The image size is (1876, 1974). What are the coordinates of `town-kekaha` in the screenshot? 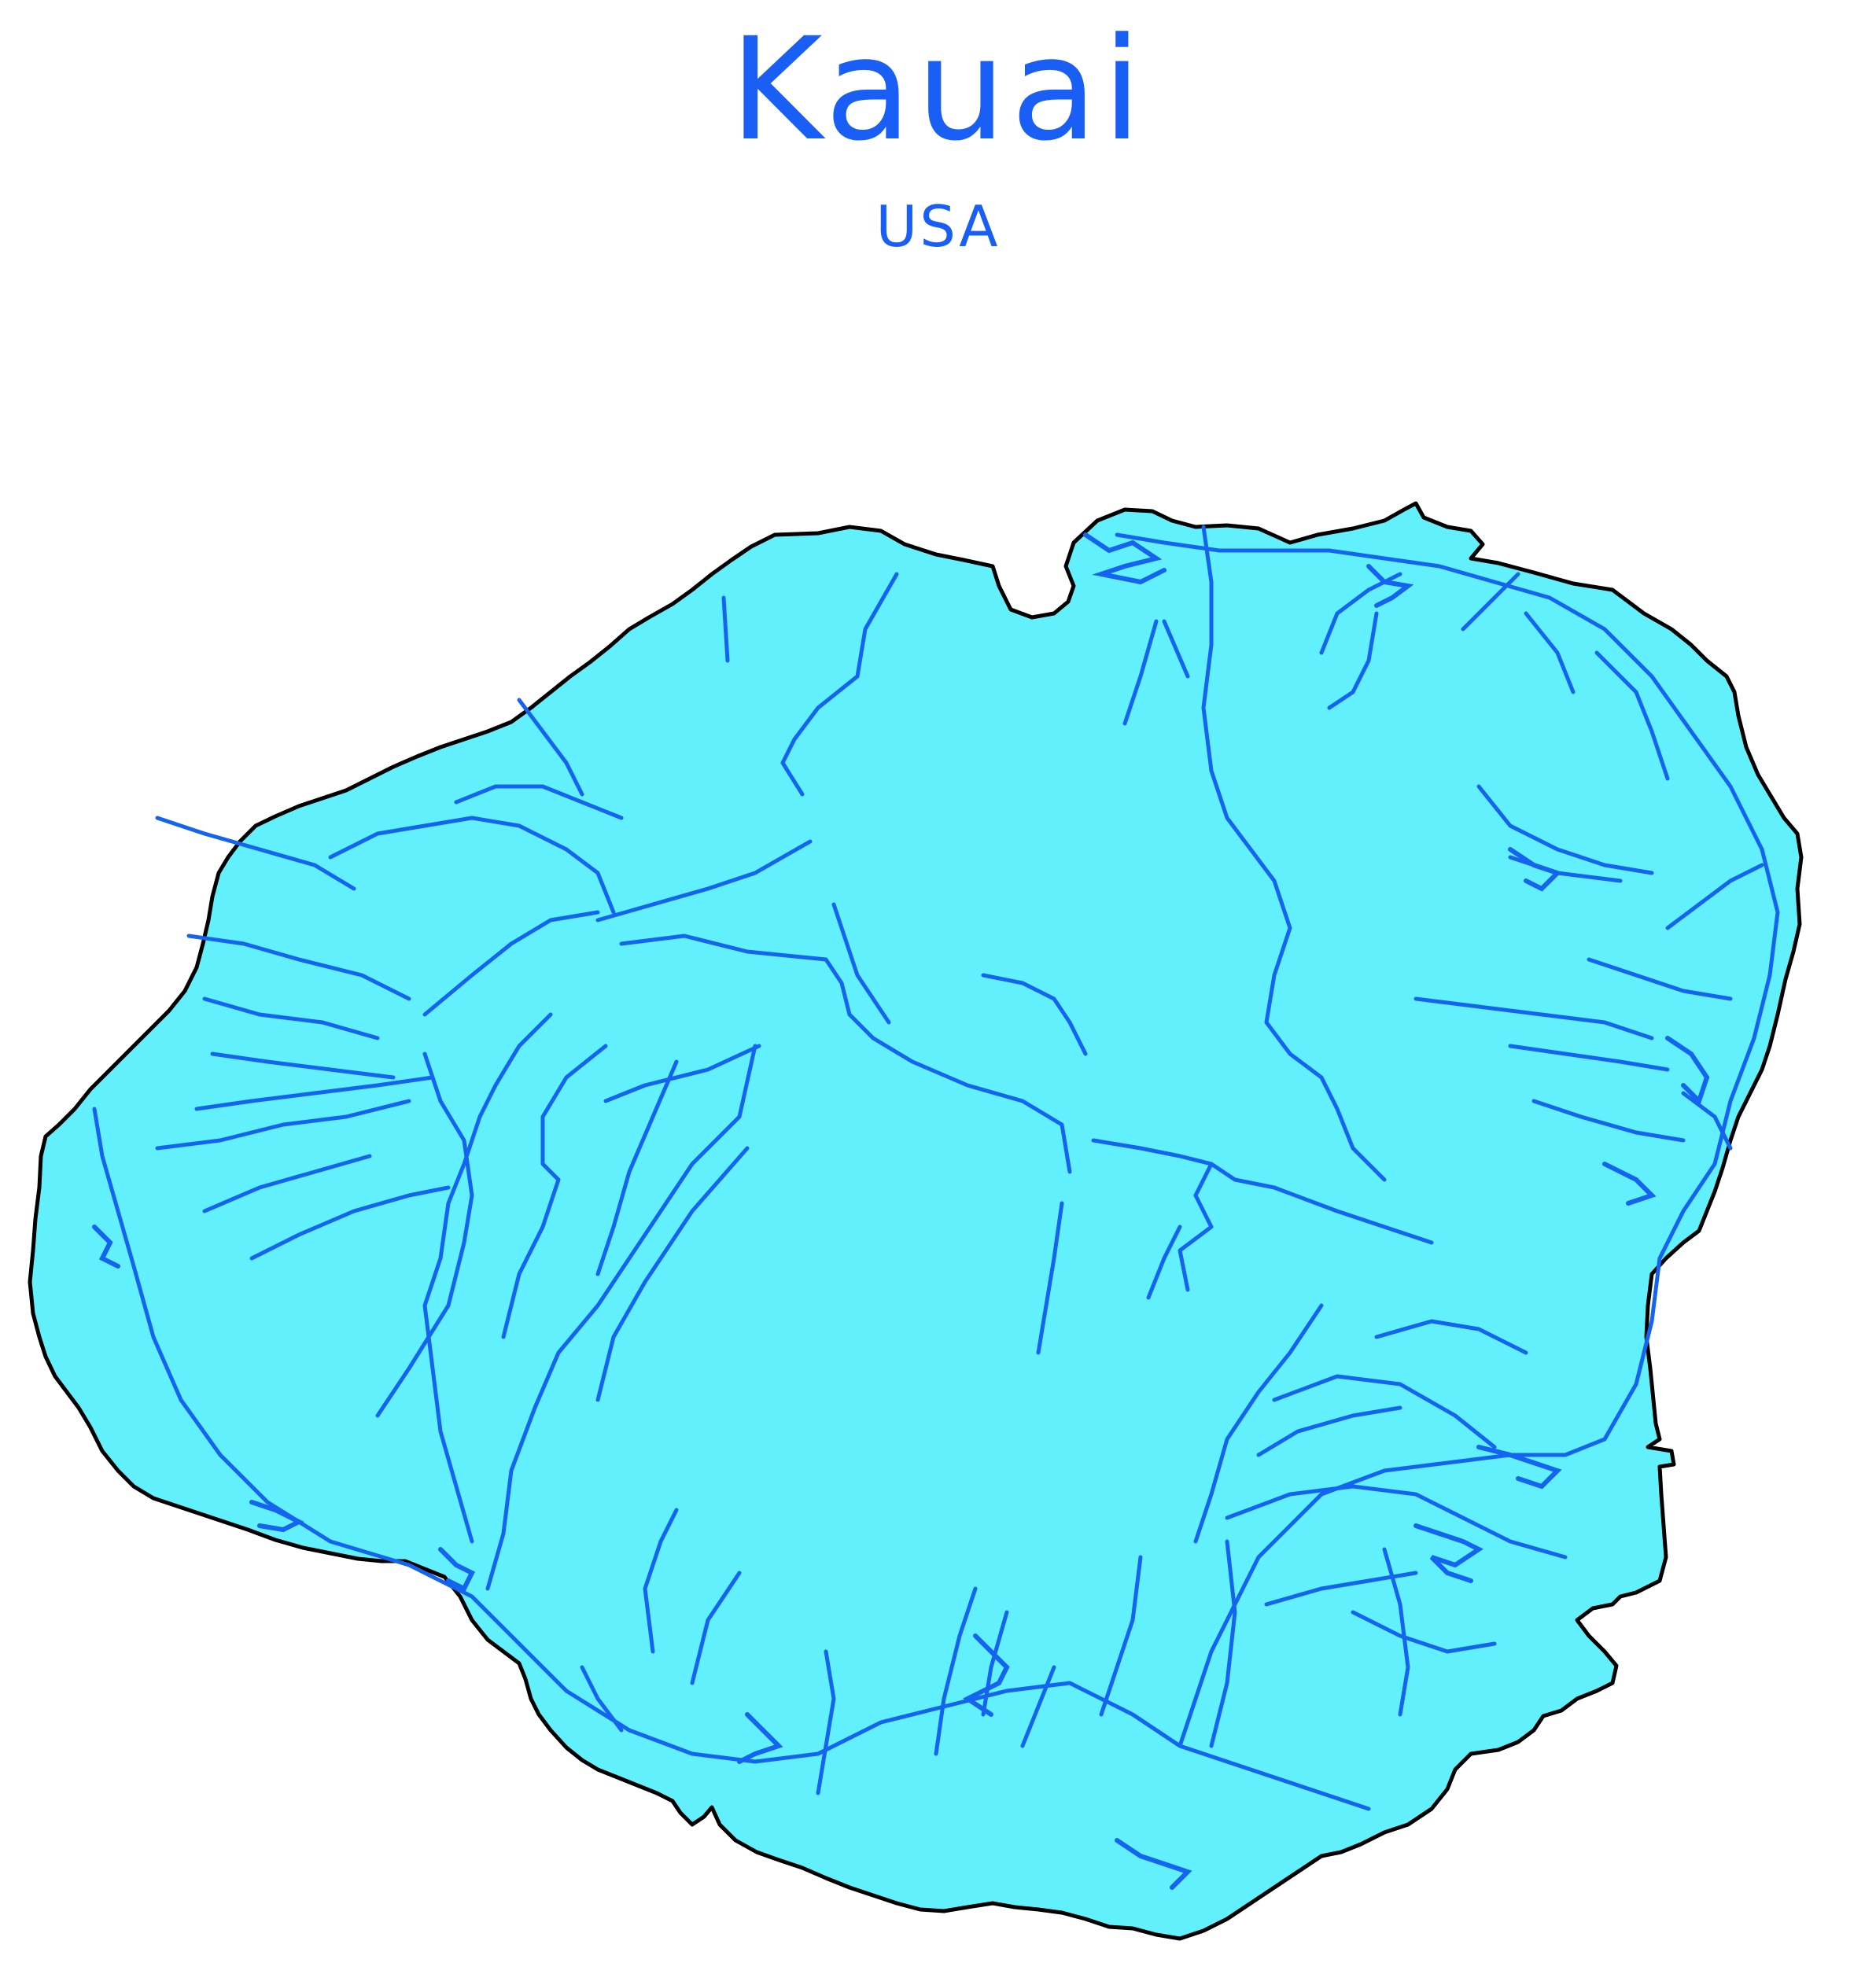 It's located at (276, 1516).